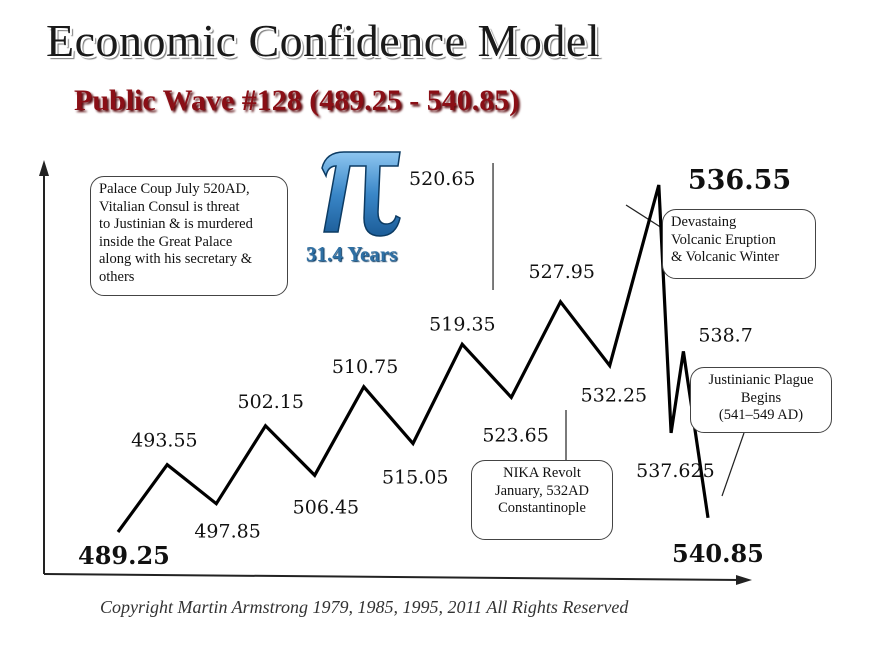  I want to click on callout-line: January, 532AD, so click(542, 490).